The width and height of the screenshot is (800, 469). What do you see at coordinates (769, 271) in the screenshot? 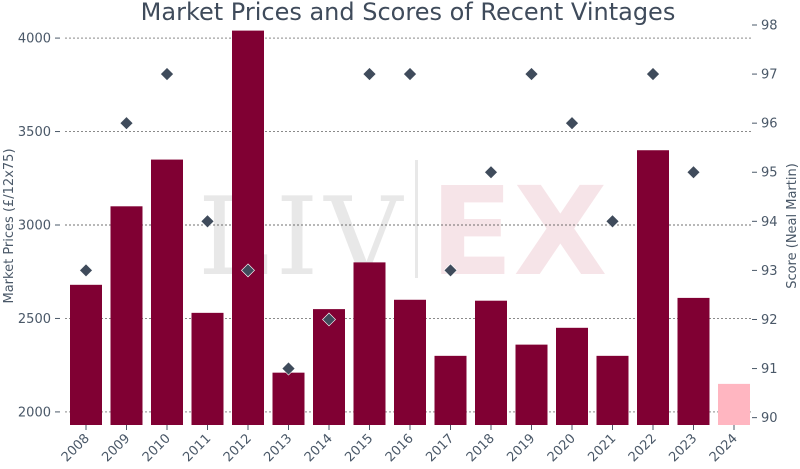
I see `right-tick-label: 93` at bounding box center [769, 271].